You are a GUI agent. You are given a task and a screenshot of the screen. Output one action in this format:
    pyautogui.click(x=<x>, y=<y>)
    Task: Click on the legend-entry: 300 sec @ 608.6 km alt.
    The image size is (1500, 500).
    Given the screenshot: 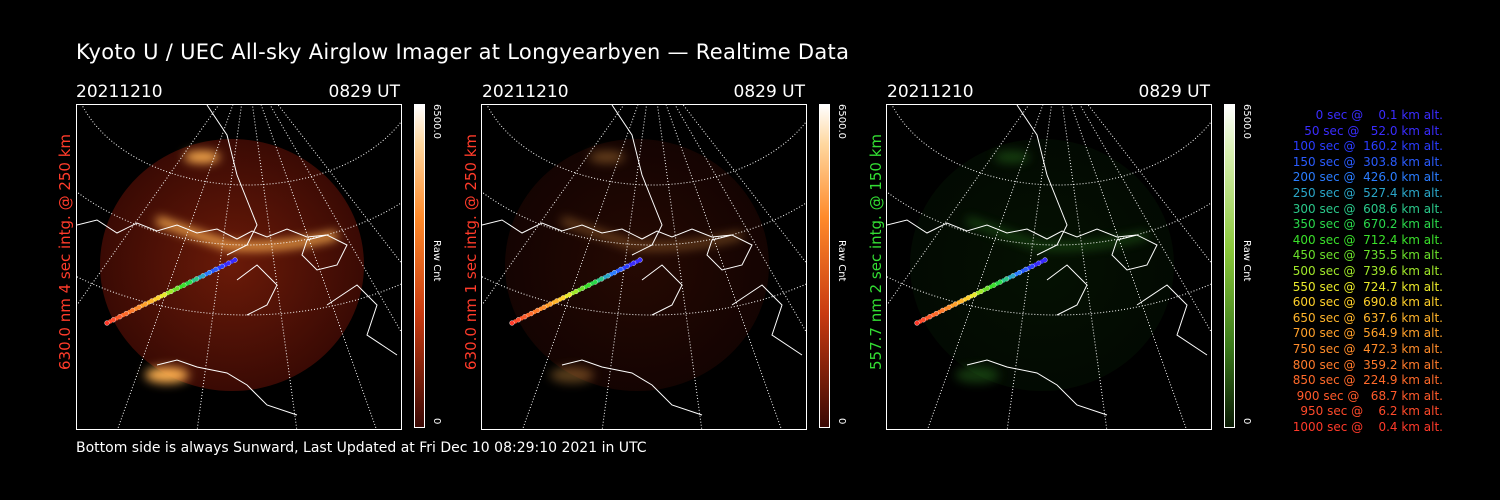 What is the action you would take?
    pyautogui.click(x=1365, y=208)
    